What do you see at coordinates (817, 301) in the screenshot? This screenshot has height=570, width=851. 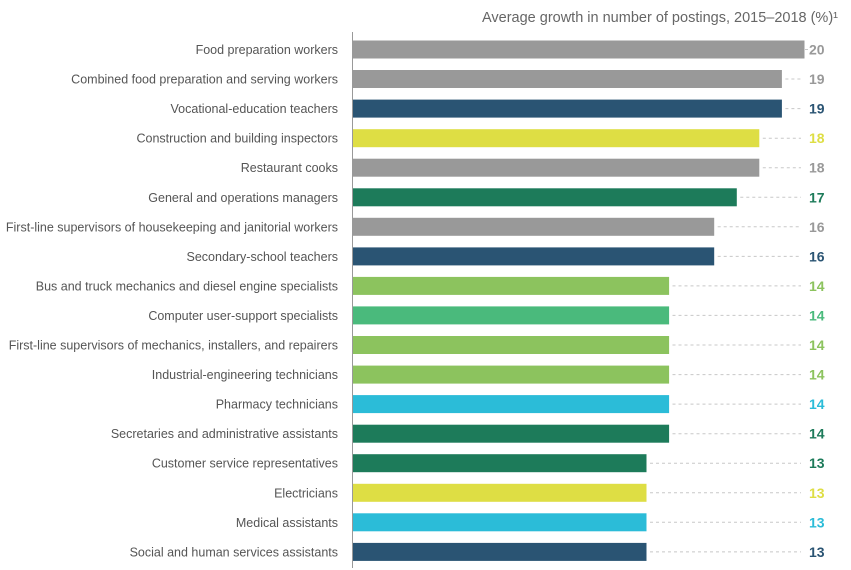 I see `value-labels: 20 19 19 18 18 17 16 16 14 14 14 14 14 14 13 13 13 13` at bounding box center [817, 301].